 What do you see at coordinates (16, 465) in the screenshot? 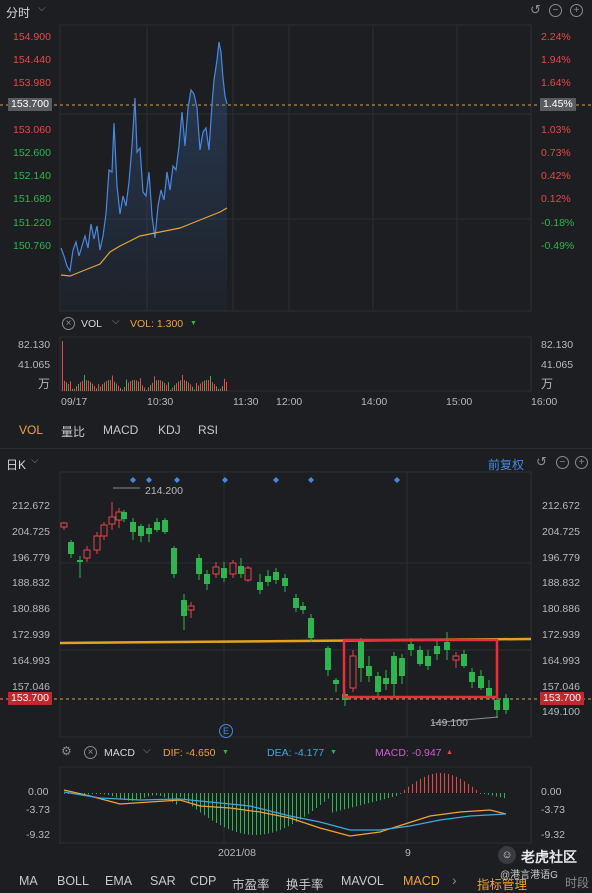
I see `daily-title: 日K` at bounding box center [16, 465].